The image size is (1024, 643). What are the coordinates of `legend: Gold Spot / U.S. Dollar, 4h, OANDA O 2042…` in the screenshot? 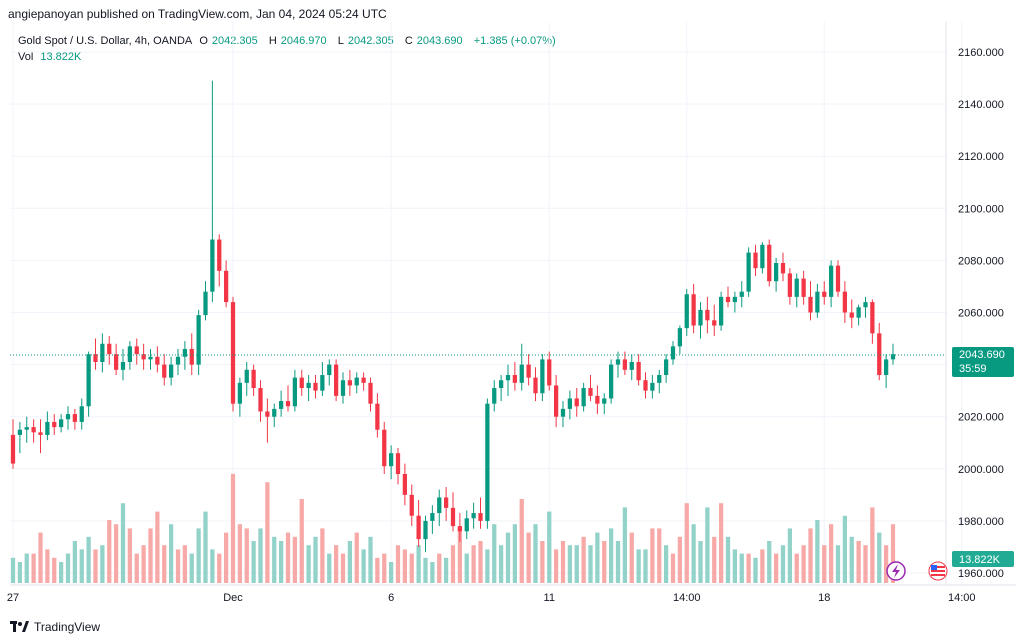 It's located at (289, 49).